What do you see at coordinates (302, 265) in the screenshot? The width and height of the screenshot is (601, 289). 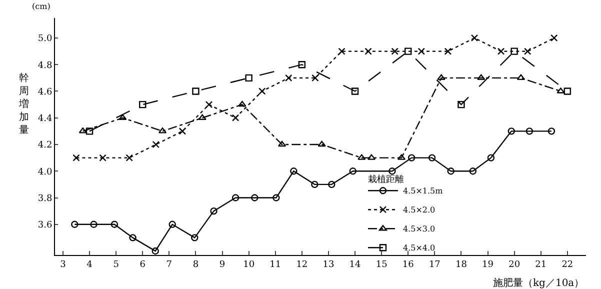 I see `x-tick-label: 12` at bounding box center [302, 265].